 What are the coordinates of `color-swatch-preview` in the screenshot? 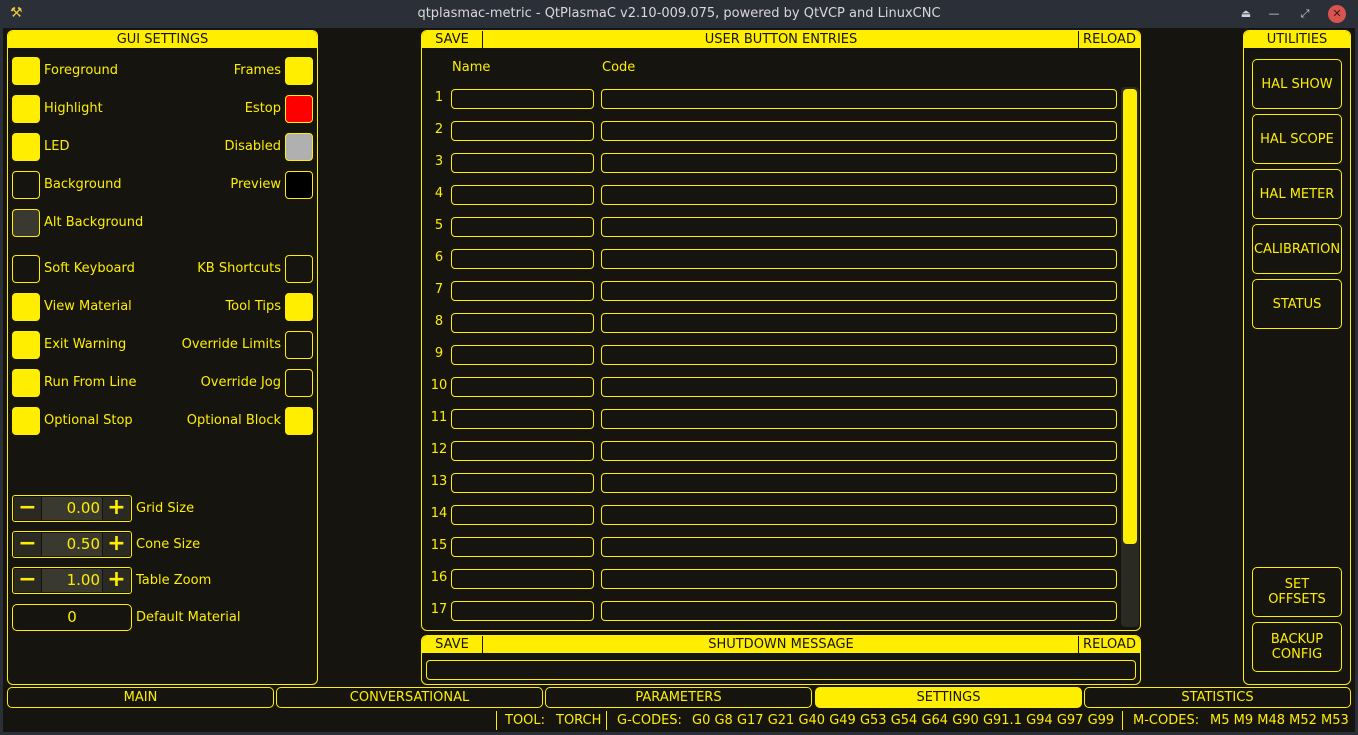 It's located at (299, 185).